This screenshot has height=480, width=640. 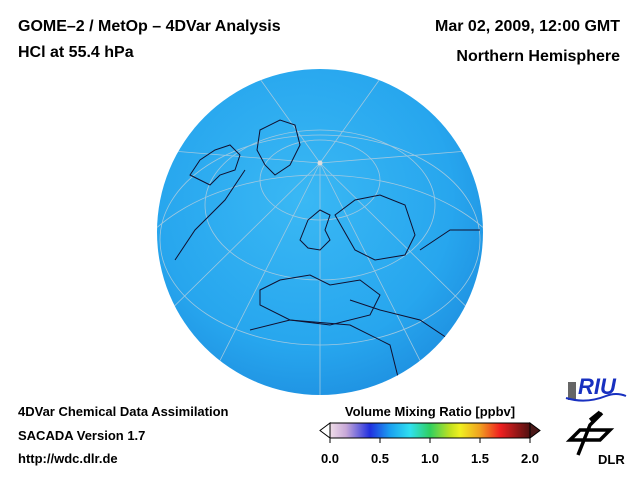 What do you see at coordinates (430, 411) in the screenshot?
I see `colorbar-title: Volume Mixing Ratio [ppbv]` at bounding box center [430, 411].